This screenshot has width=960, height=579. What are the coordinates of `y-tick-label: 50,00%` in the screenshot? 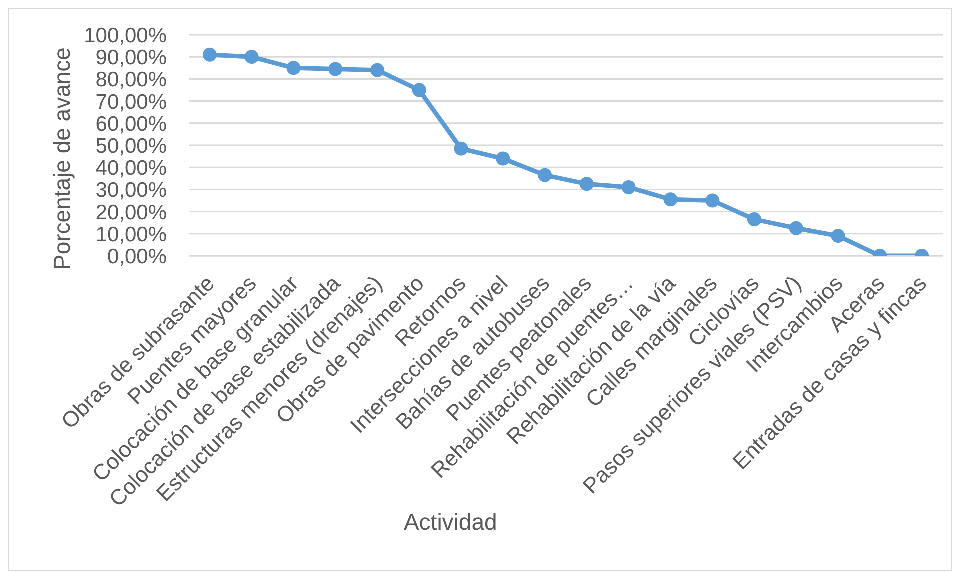 It's located at (131, 146).